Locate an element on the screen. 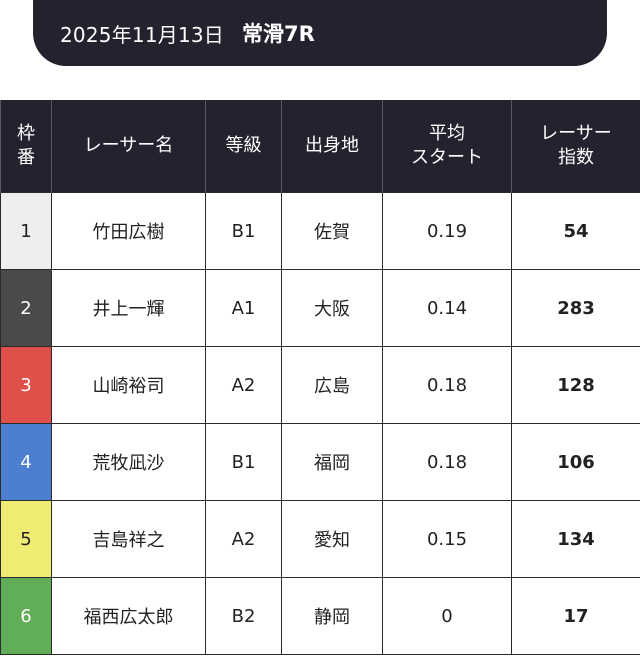 The image size is (640, 656). table-header-row: 枠 番 レーサー名 等級 出身地 平均 スタート レーサー 指数 is located at coordinates (320, 146).